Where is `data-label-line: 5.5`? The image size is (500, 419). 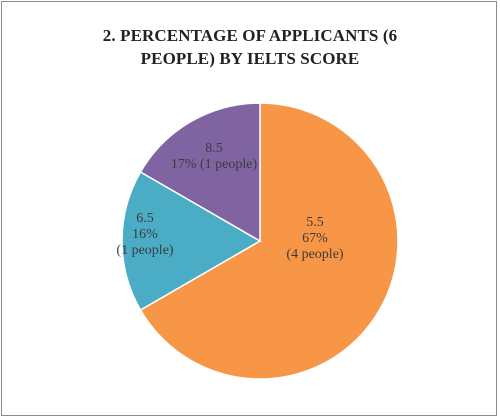 data-label-line: 5.5 is located at coordinates (315, 222).